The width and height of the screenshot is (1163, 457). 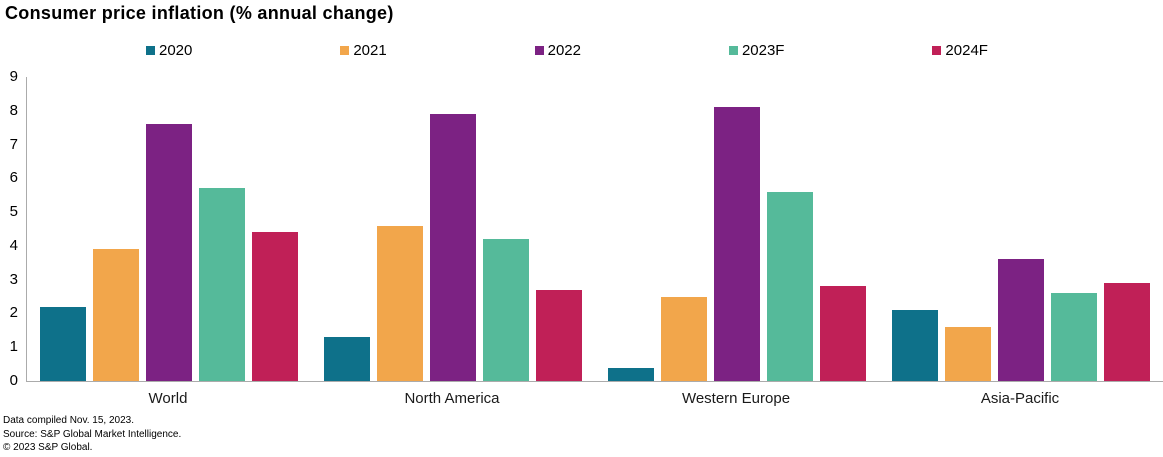 I want to click on bar-2024f-western-europe, so click(x=843, y=333).